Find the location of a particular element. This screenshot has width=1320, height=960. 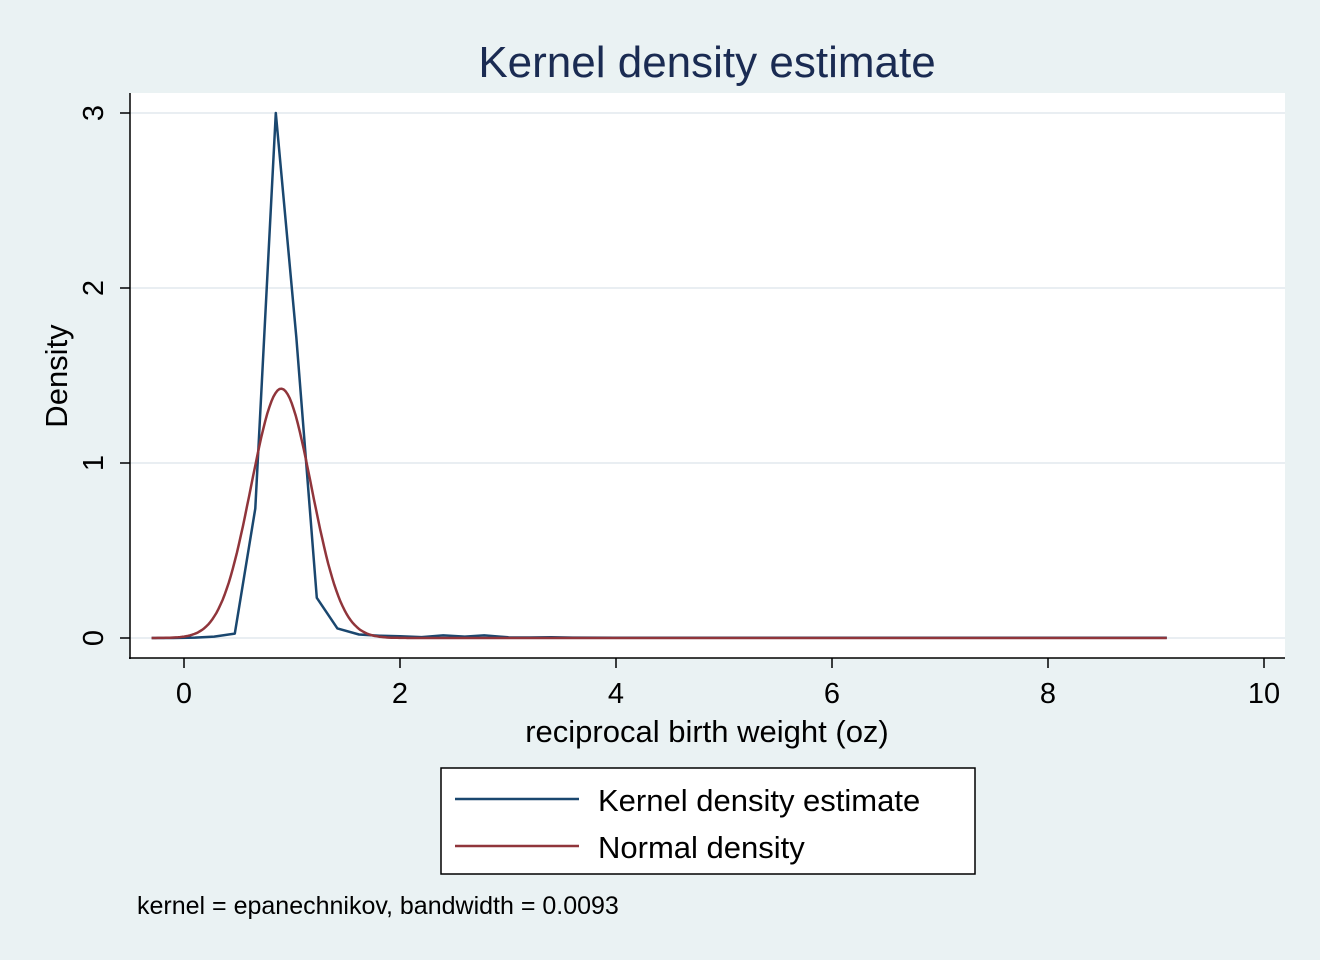

x-axis-label: reciprocal birth weight (oz) is located at coordinates (707, 731).